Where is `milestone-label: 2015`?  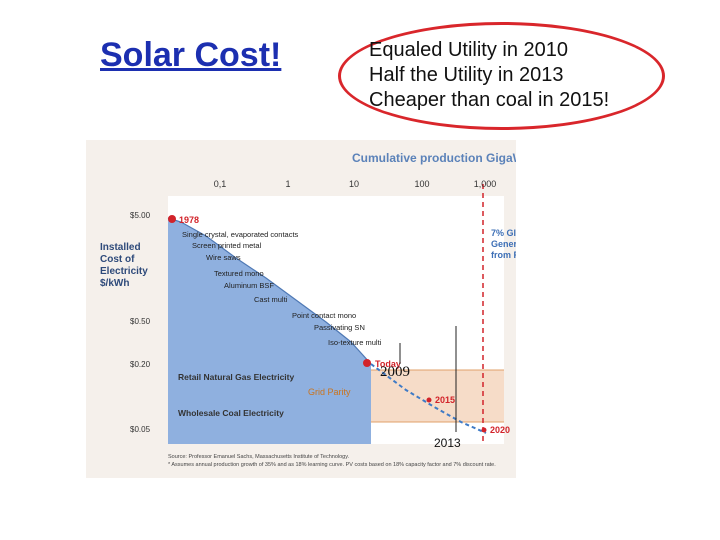 milestone-label: 2015 is located at coordinates (445, 400).